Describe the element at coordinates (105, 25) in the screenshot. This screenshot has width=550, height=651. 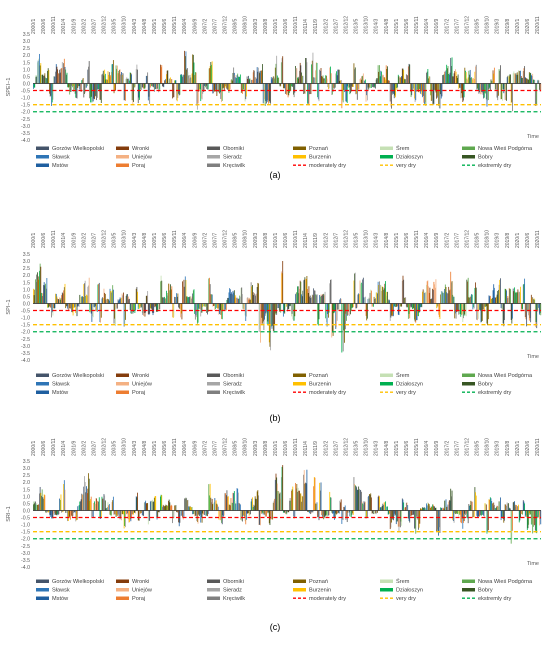
I see `x-tick-label: 2002/12` at that location.